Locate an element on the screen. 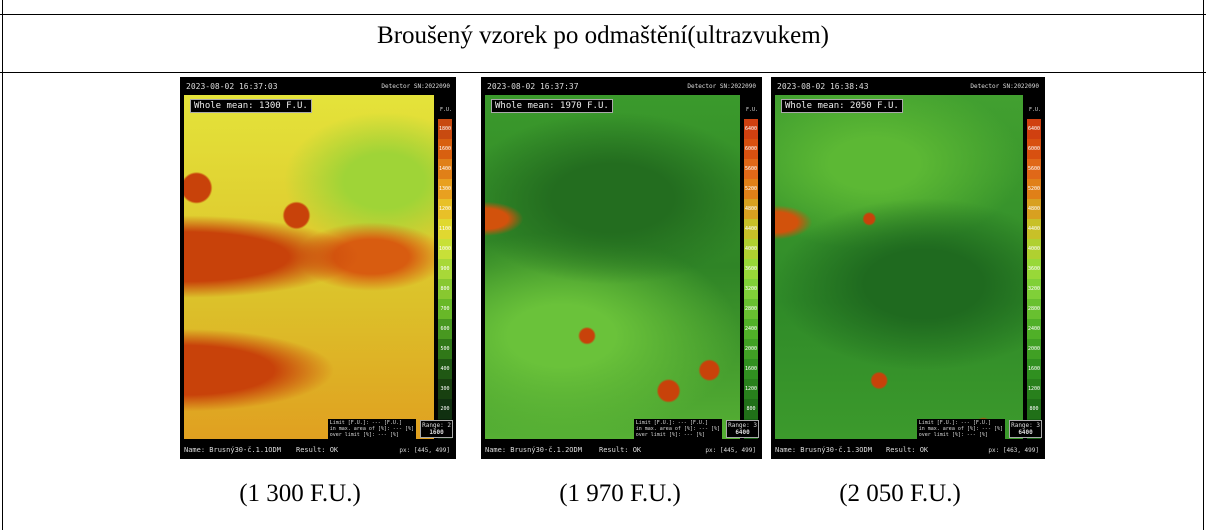  caption: (1 970 F.U.) is located at coordinates (620, 493).